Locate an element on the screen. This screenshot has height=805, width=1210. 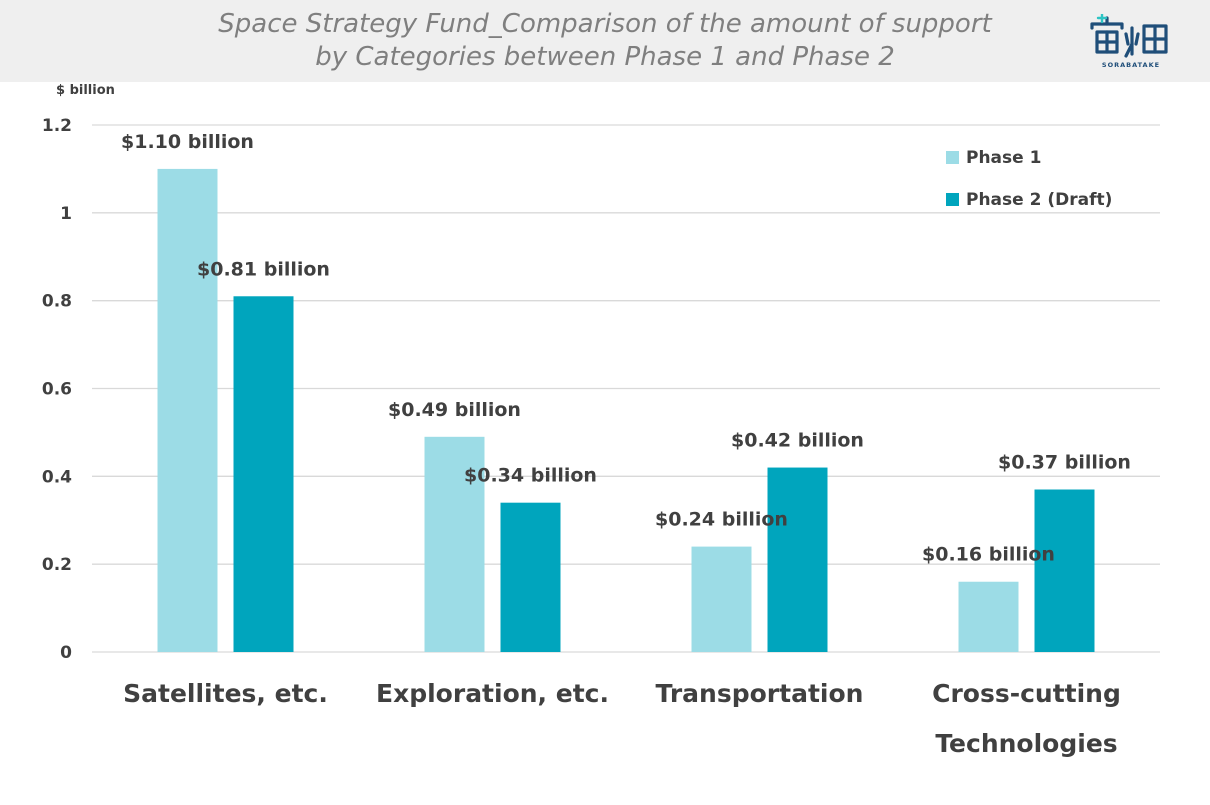
y-tick-label: 0.6 is located at coordinates (57, 390).